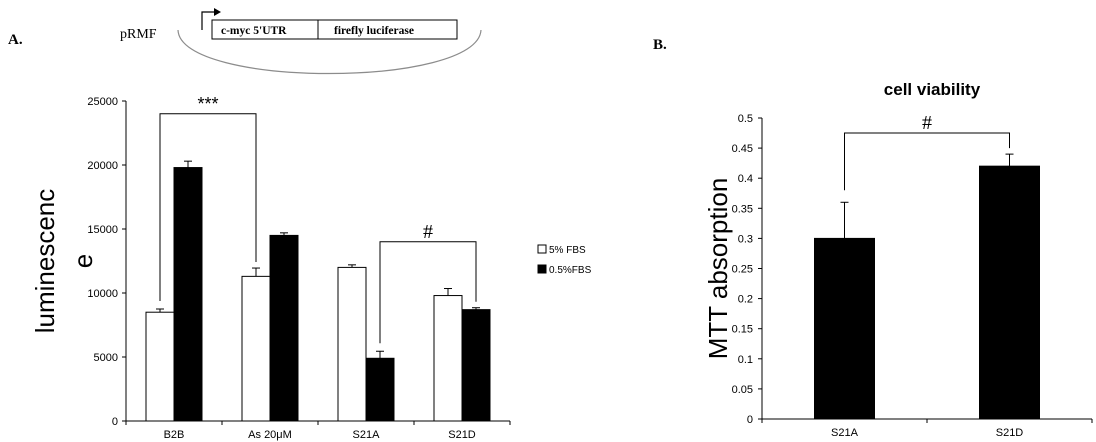 This screenshot has width=1096, height=442. I want to click on plasmid-insert-box, so click(334, 29).